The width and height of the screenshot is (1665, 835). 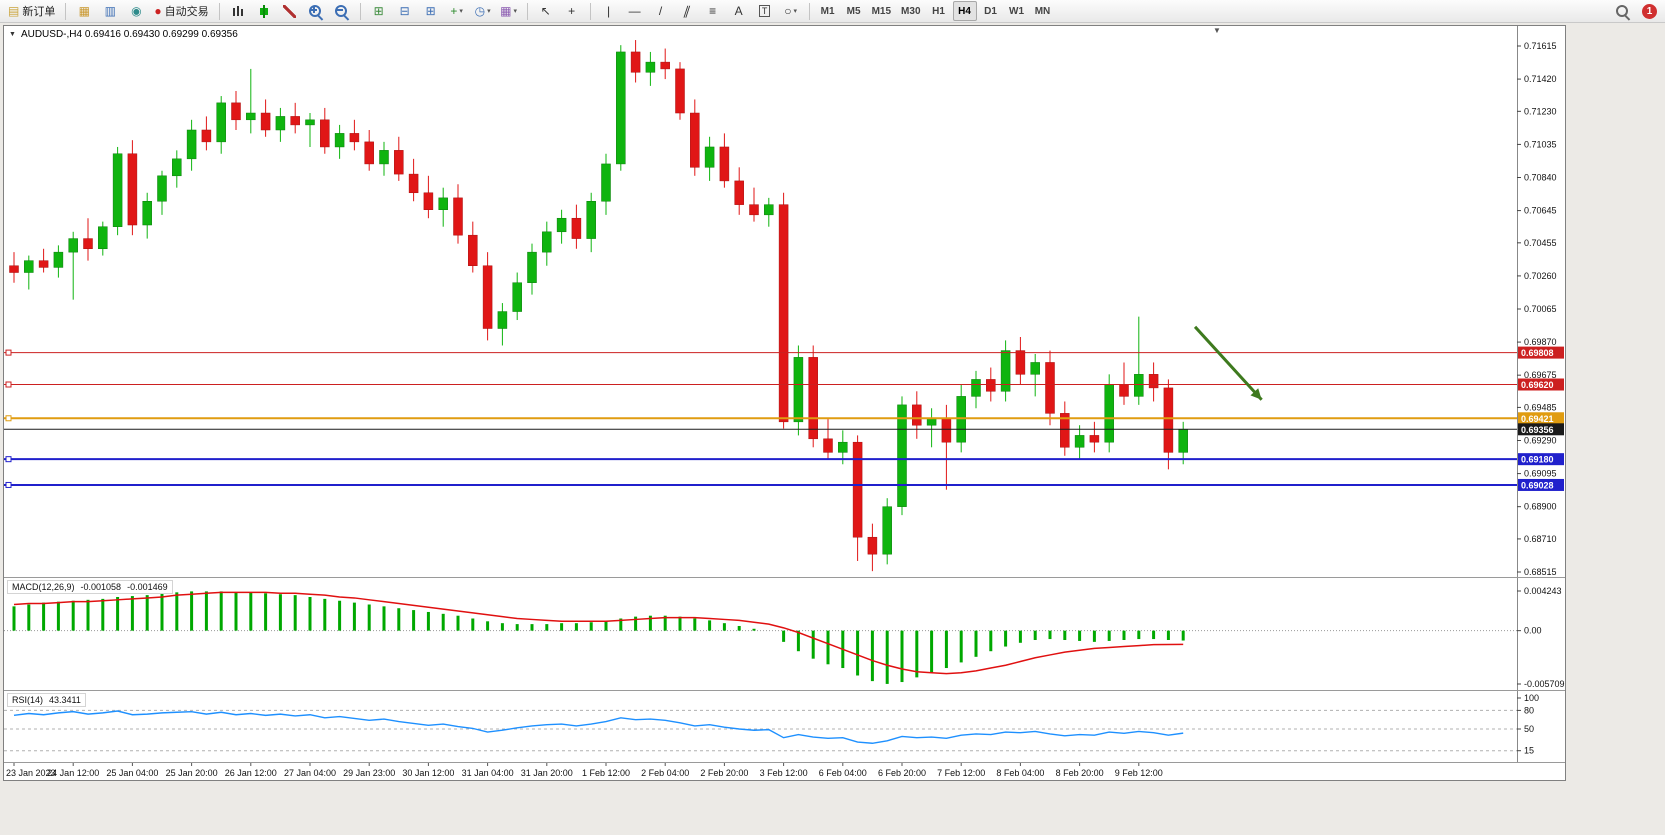 What do you see at coordinates (192, 773) in the screenshot?
I see `time-axis-label: 25 Jan 20:00` at bounding box center [192, 773].